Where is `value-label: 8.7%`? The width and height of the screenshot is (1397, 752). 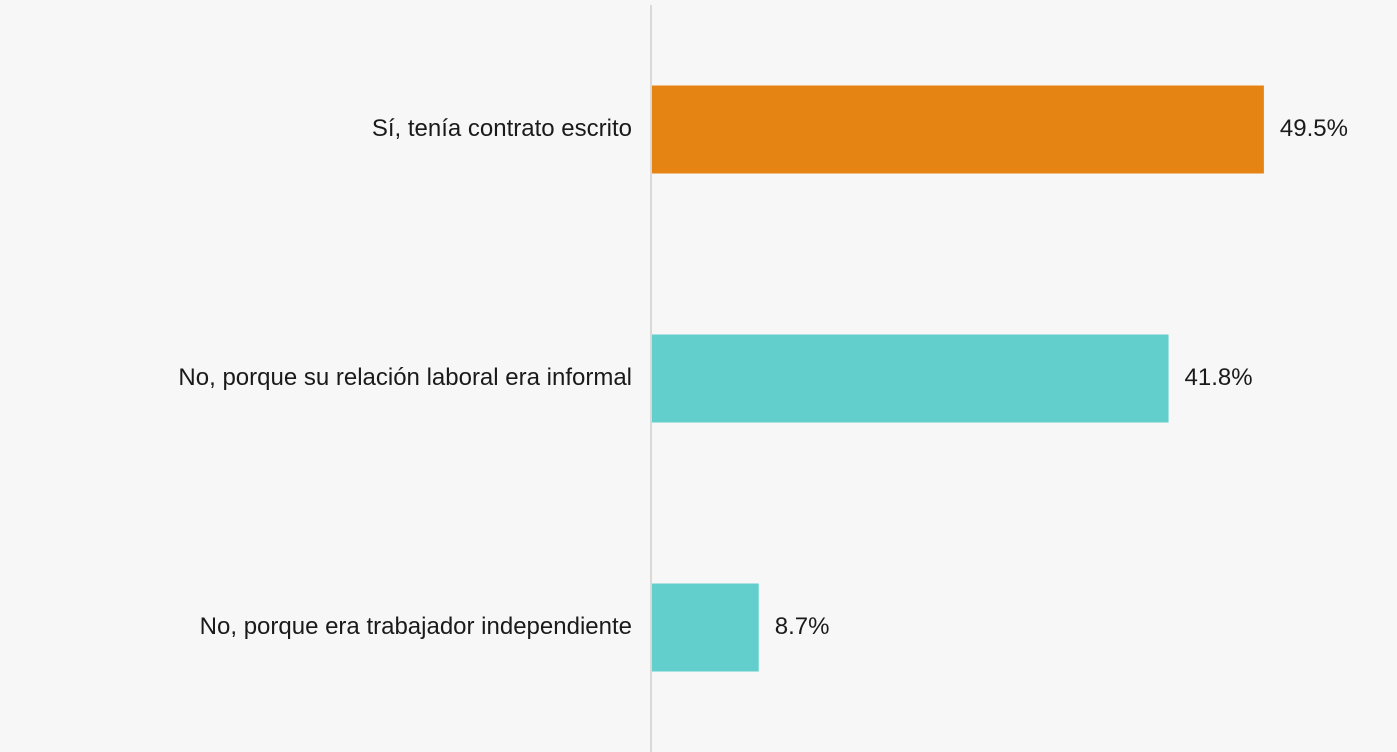 value-label: 8.7% is located at coordinates (802, 626).